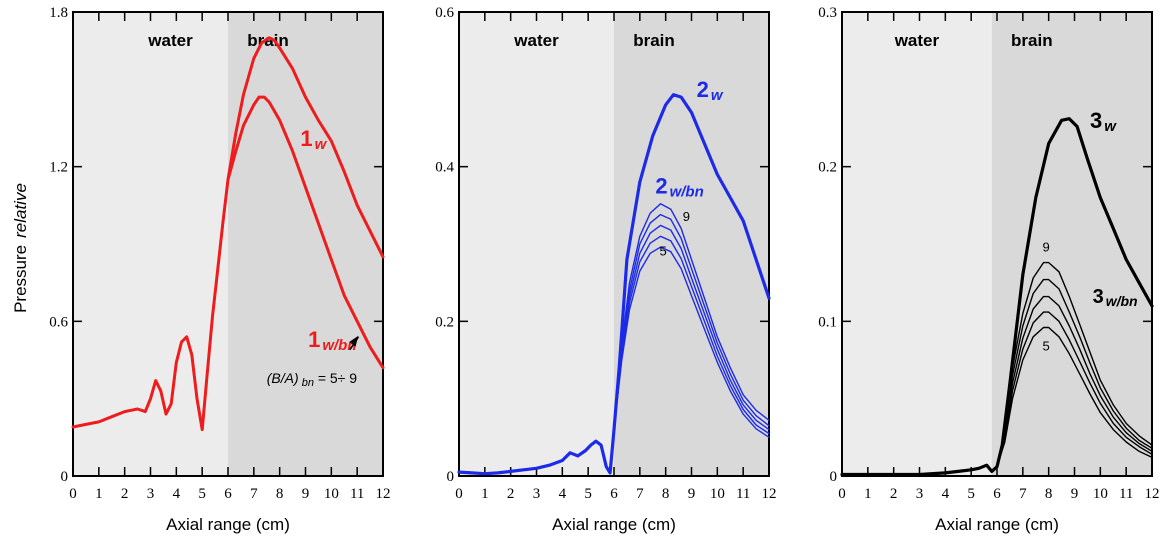 This screenshot has width=1173, height=542. I want to click on y-tick-label: 1.8, so click(58, 13).